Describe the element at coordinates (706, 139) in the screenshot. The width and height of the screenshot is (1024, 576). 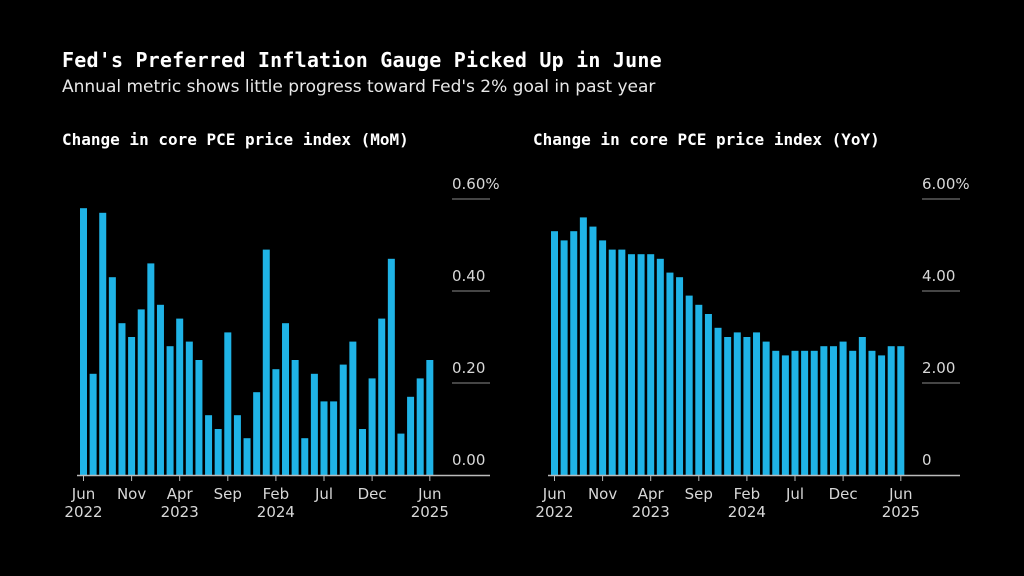
I see `yoy-panel-title: Change in core PCE price index (YoY)` at that location.